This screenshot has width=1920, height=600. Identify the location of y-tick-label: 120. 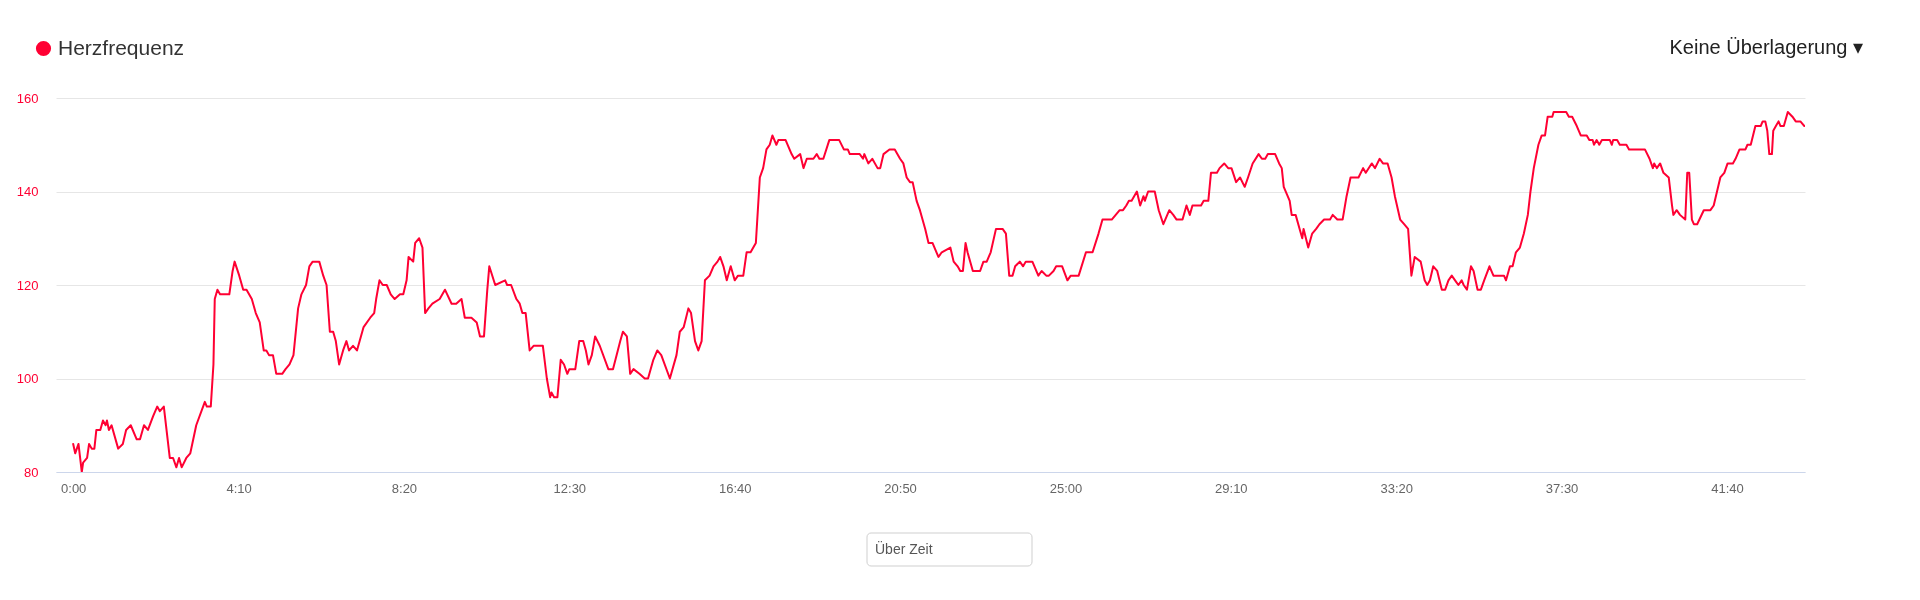
(27, 285).